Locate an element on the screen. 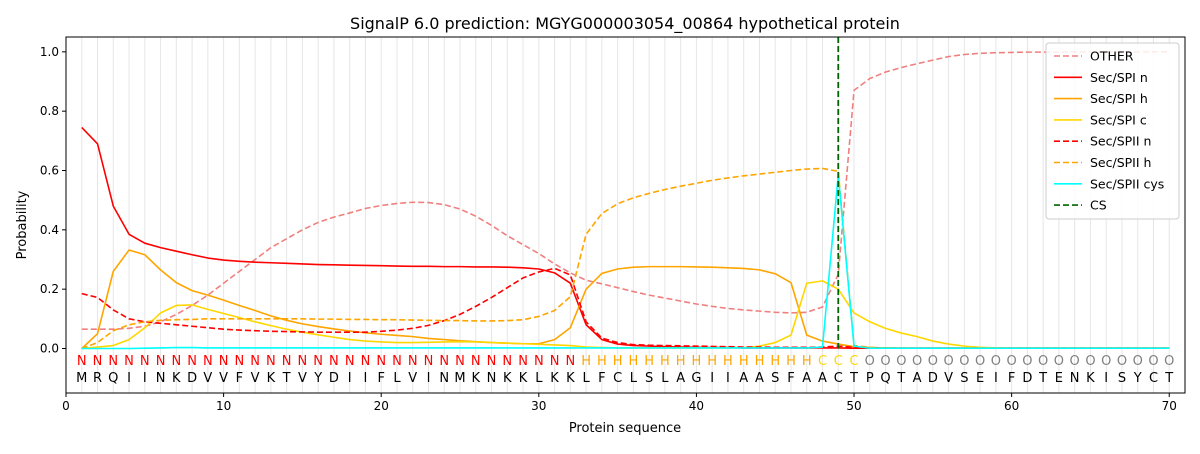  legend-label: CS is located at coordinates (1098, 205).